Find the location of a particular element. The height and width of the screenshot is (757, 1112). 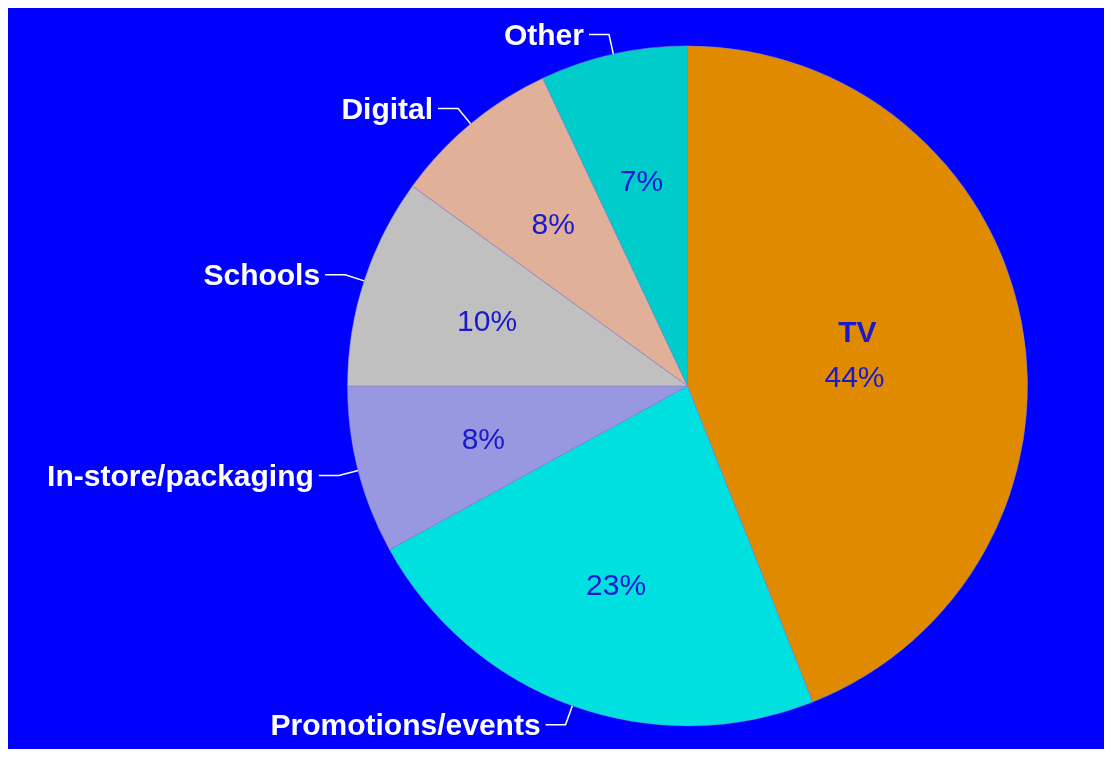

slice-label: Other is located at coordinates (544, 35).